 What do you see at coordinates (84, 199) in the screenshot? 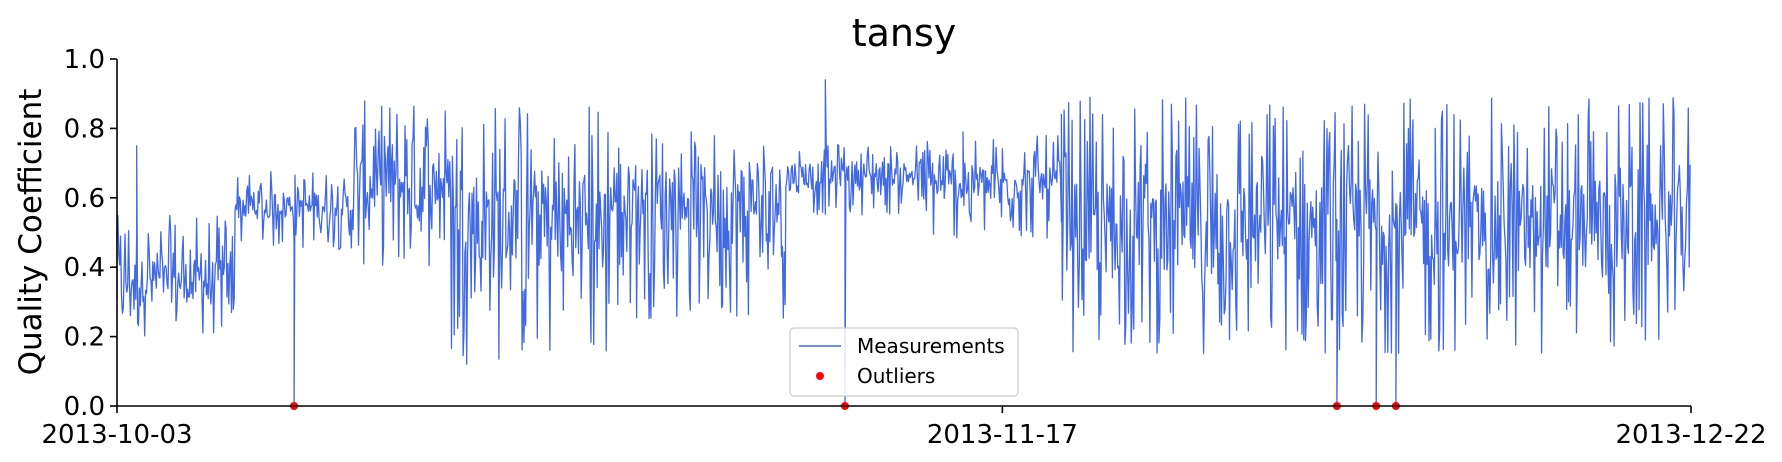
I see `y-tick-label: 0.6` at bounding box center [84, 199].